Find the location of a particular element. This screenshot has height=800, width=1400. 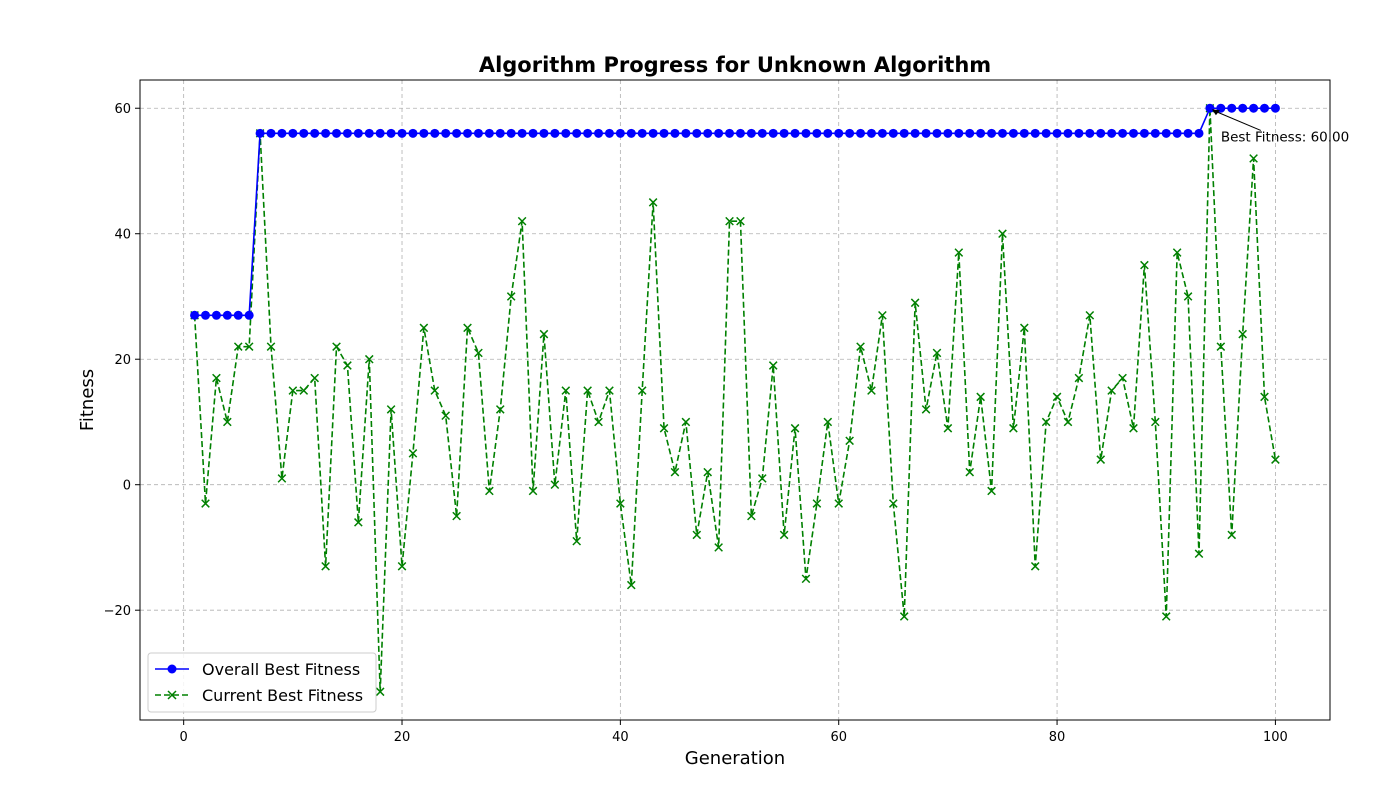

x-tick-label: 20 is located at coordinates (402, 737).